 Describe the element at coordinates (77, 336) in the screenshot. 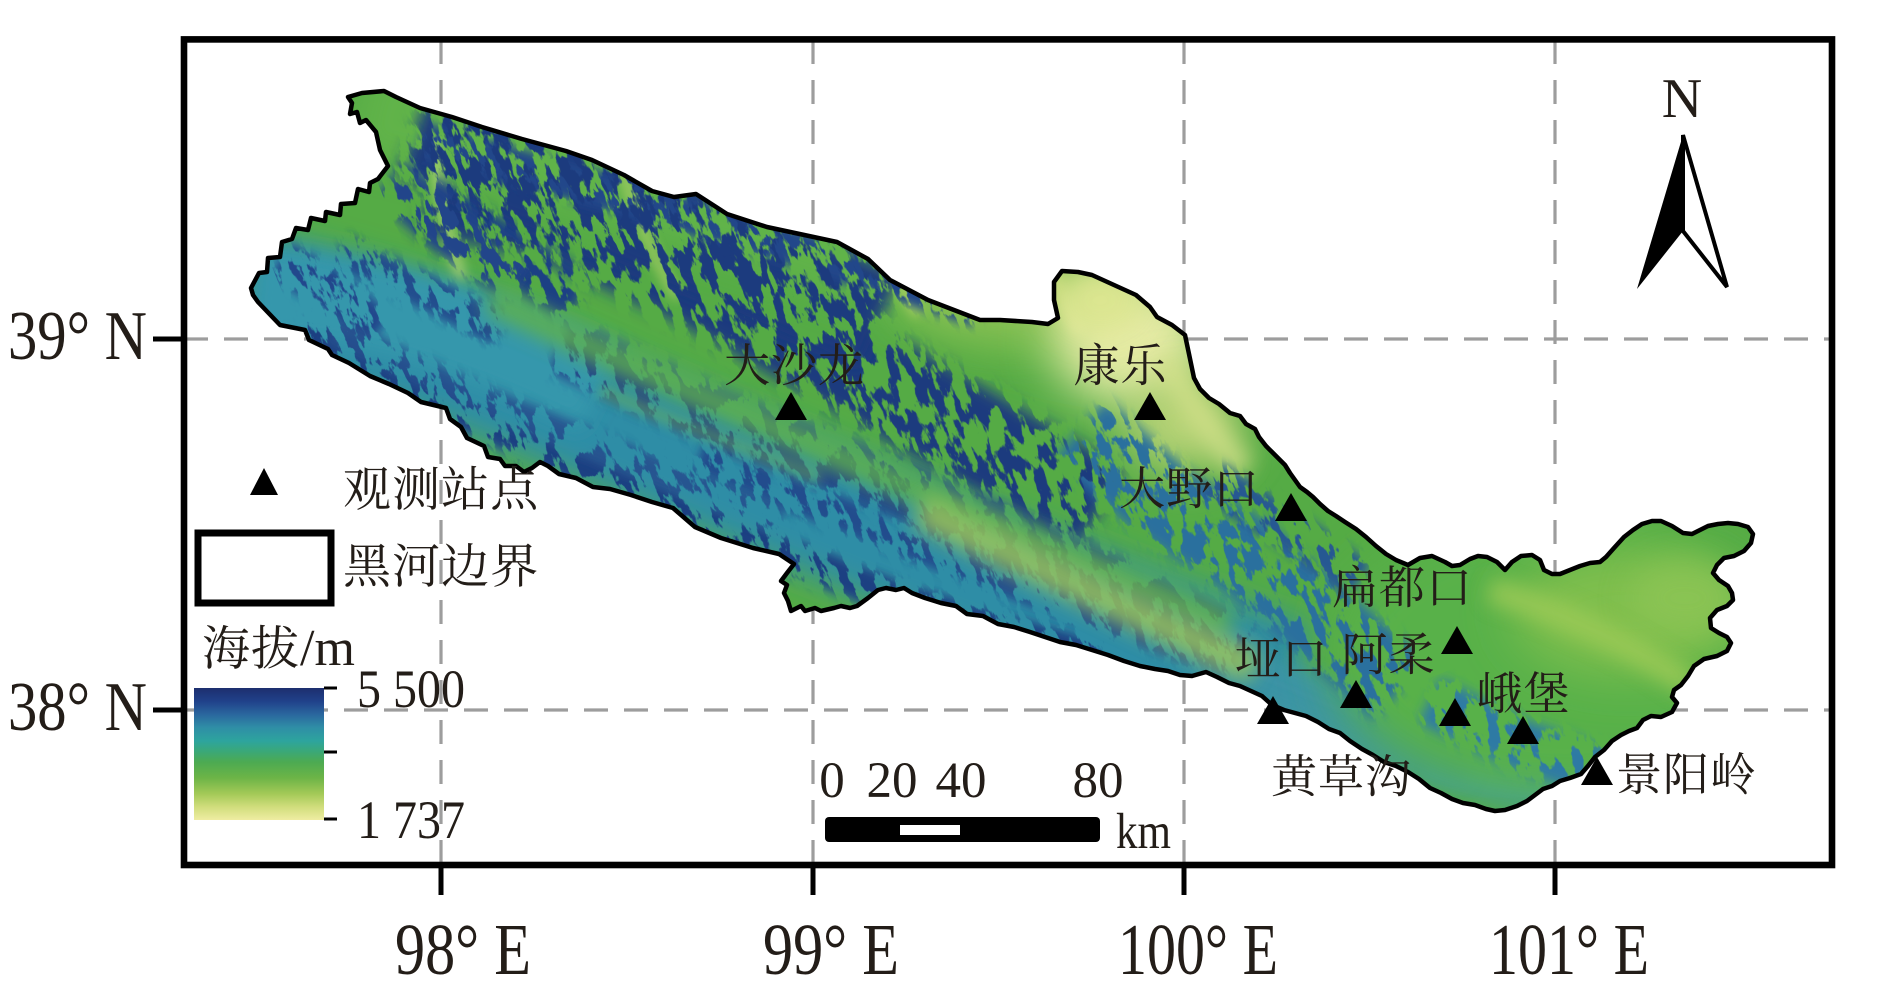

I see `svg-text: 39° N` at that location.